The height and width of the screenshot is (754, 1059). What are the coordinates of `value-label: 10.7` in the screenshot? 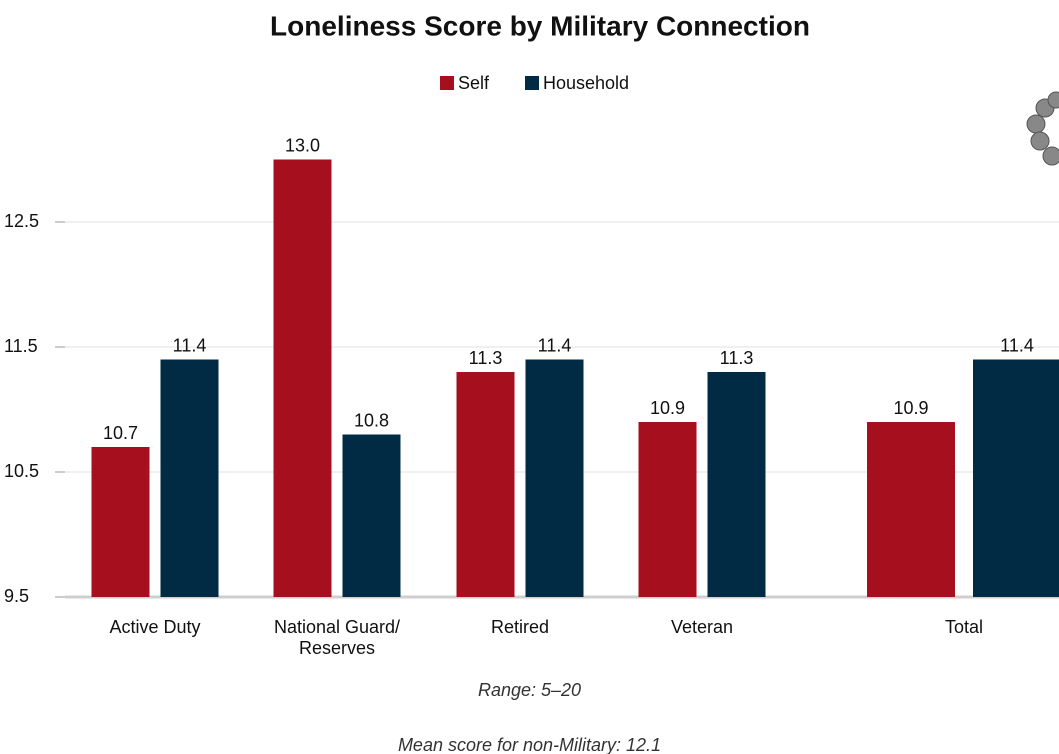 It's located at (120, 433).